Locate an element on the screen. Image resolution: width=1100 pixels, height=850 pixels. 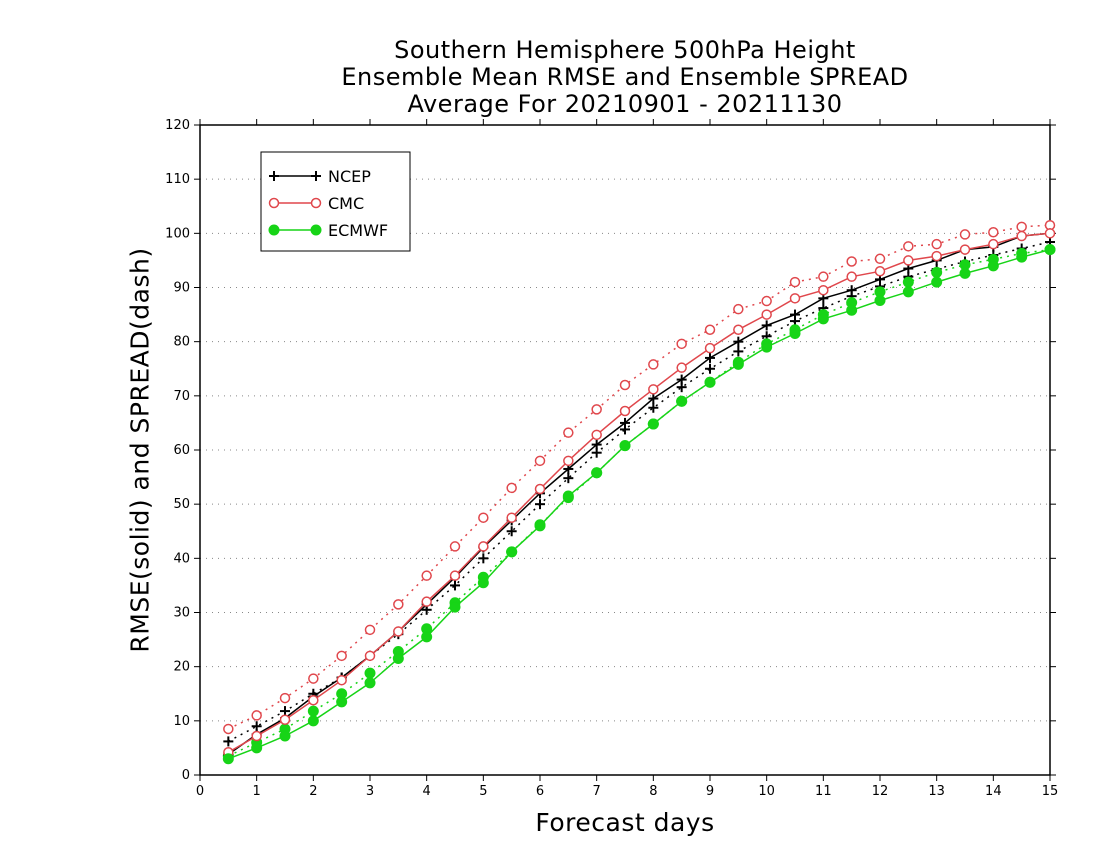
x-tick-label: 9 is located at coordinates (710, 791).